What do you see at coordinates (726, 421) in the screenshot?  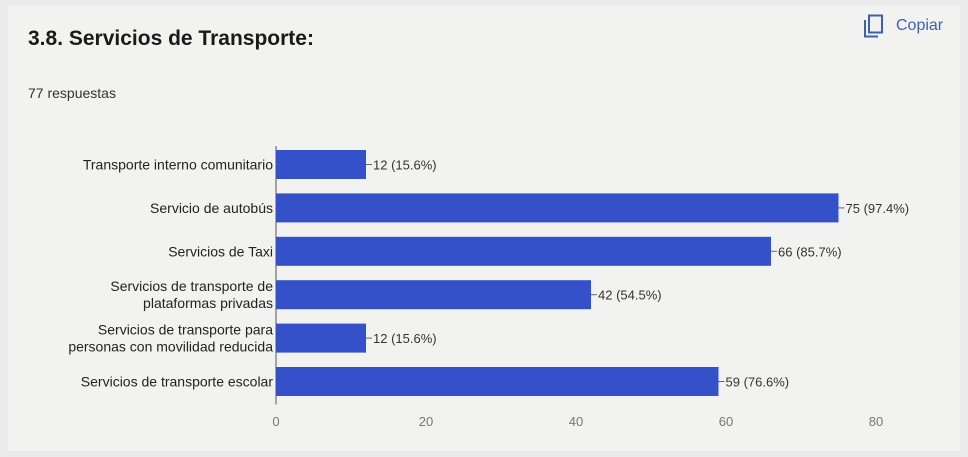 I see `x-tick-label: 60` at bounding box center [726, 421].